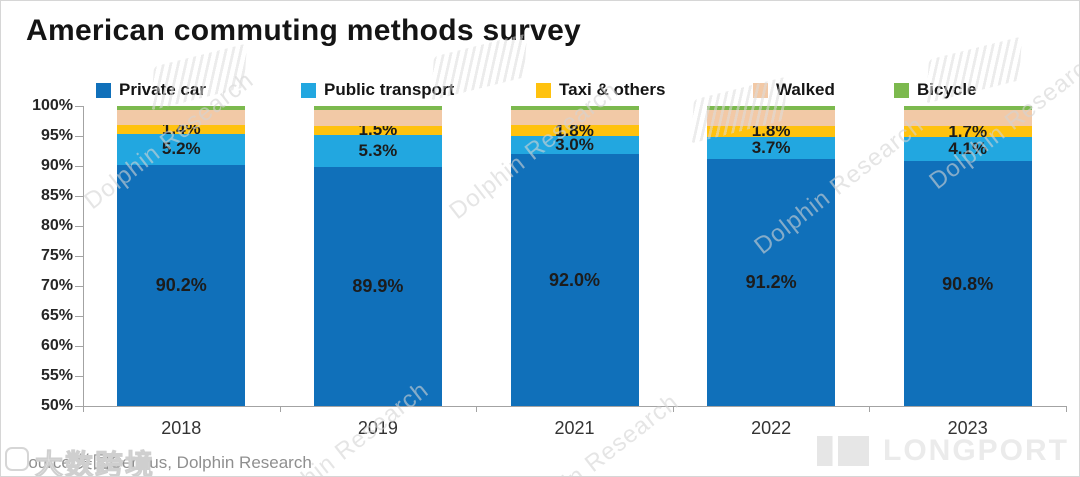  I want to click on data-label: 5.2%, so click(181, 149).